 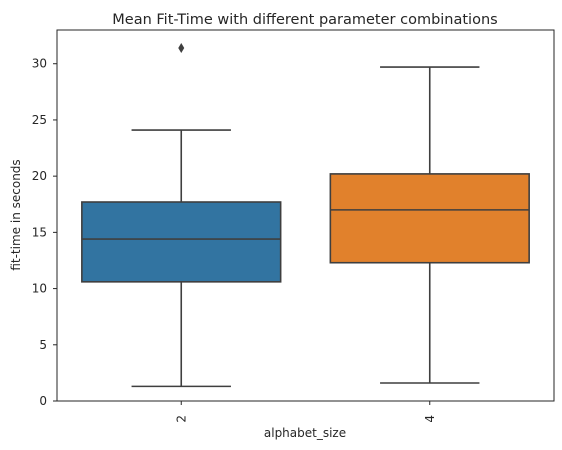 I want to click on y-axis-ticks: 0 5 10 15 20 25 30, so click(x=44, y=232).